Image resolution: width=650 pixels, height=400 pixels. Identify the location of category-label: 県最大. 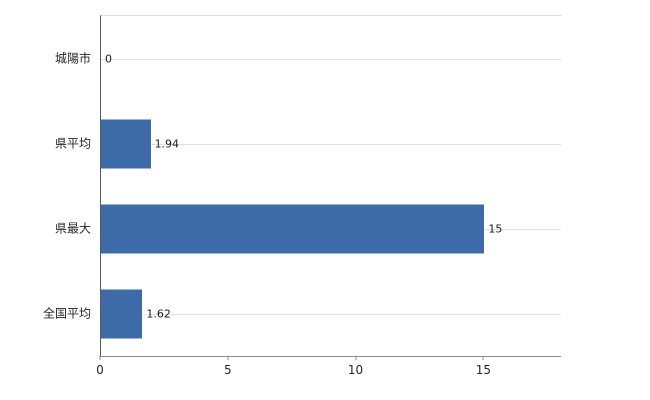
(72, 228).